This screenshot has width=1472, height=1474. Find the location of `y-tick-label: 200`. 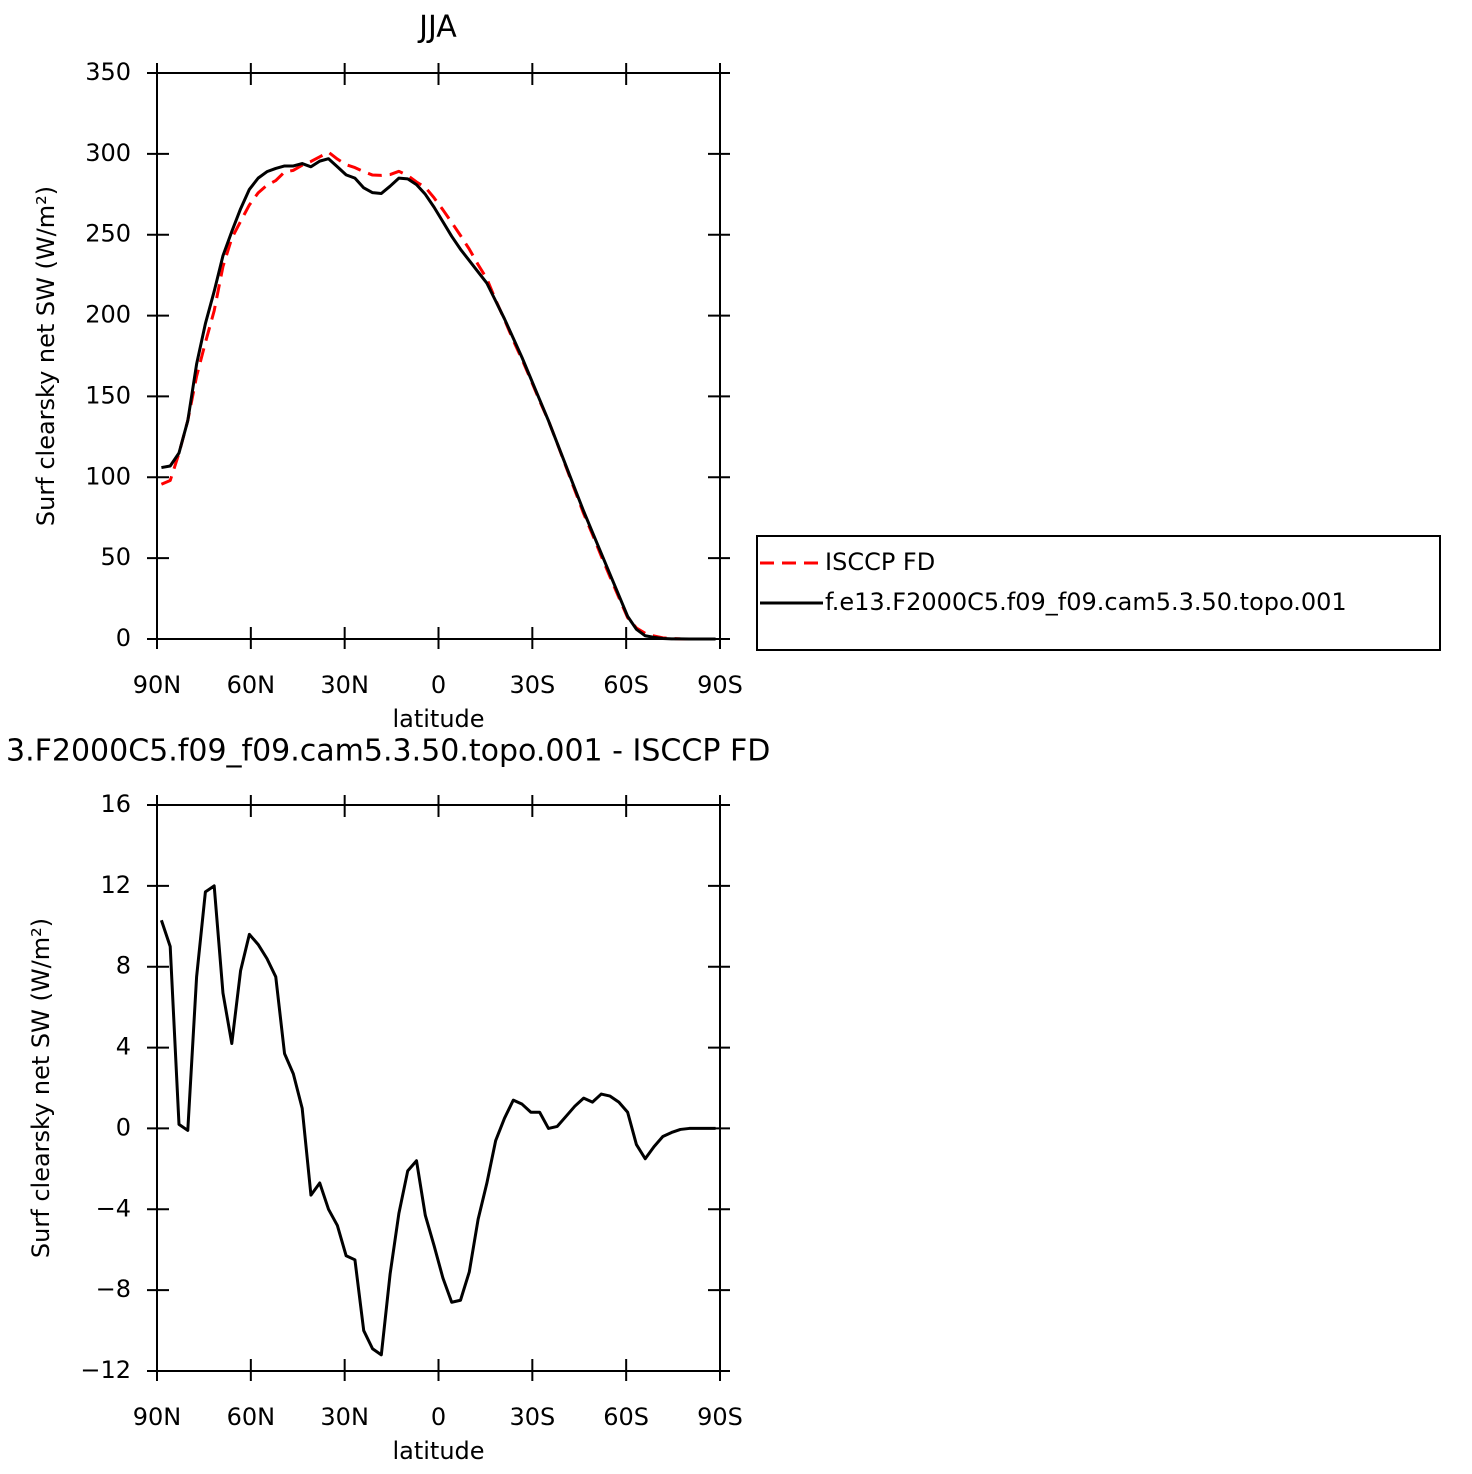

y-tick-label: 200 is located at coordinates (108, 315).